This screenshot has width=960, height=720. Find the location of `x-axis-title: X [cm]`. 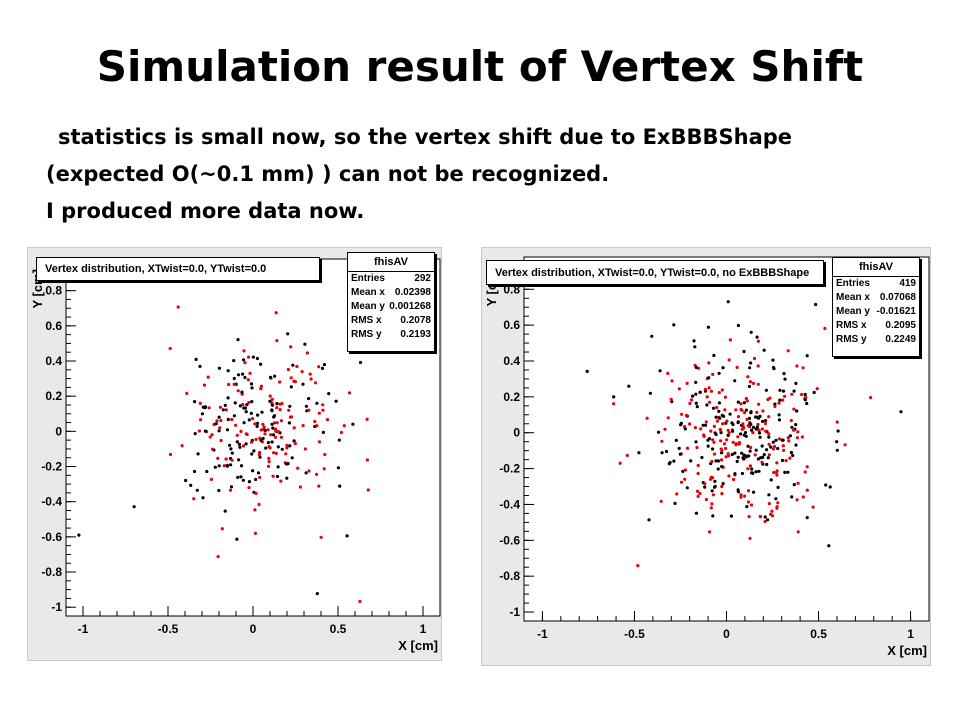

x-axis-title: X [cm] is located at coordinates (418, 645).